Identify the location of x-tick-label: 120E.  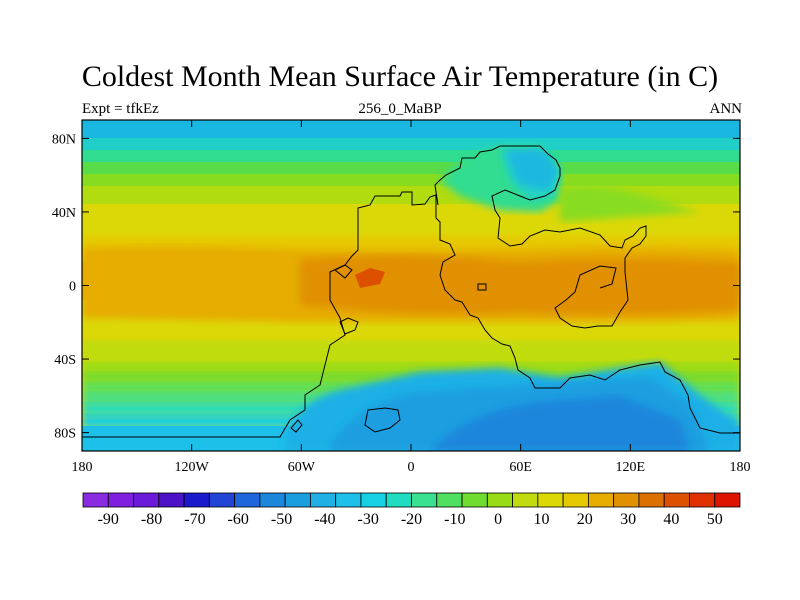
(631, 467).